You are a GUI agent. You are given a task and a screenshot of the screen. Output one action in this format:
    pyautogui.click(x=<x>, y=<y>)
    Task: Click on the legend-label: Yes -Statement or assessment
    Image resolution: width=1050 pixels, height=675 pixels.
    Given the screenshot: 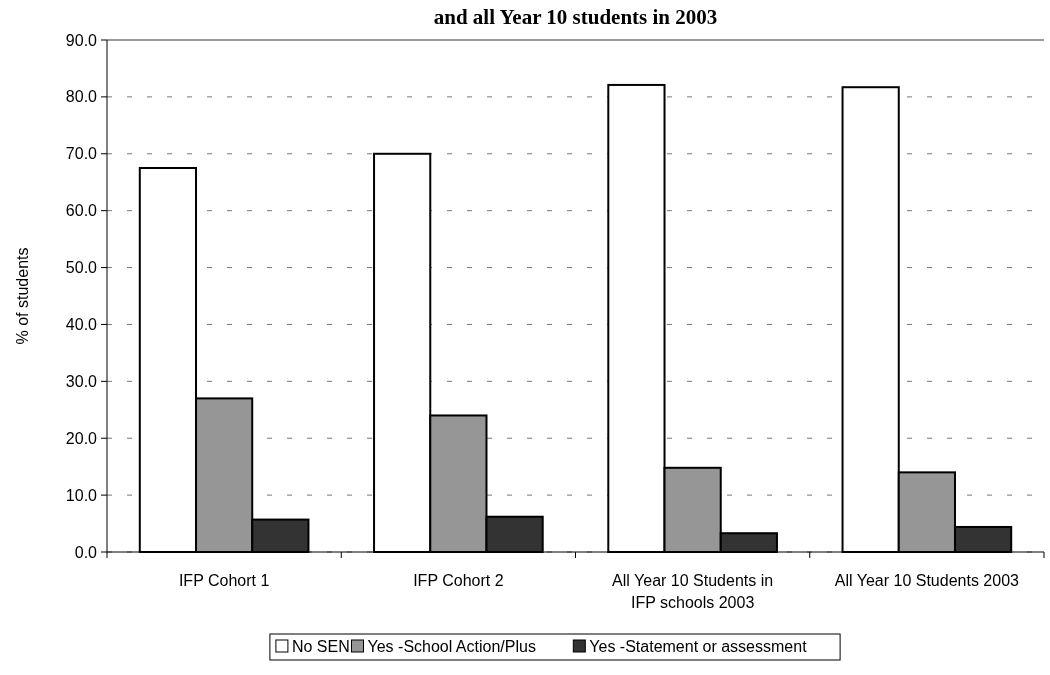 What is the action you would take?
    pyautogui.click(x=698, y=646)
    